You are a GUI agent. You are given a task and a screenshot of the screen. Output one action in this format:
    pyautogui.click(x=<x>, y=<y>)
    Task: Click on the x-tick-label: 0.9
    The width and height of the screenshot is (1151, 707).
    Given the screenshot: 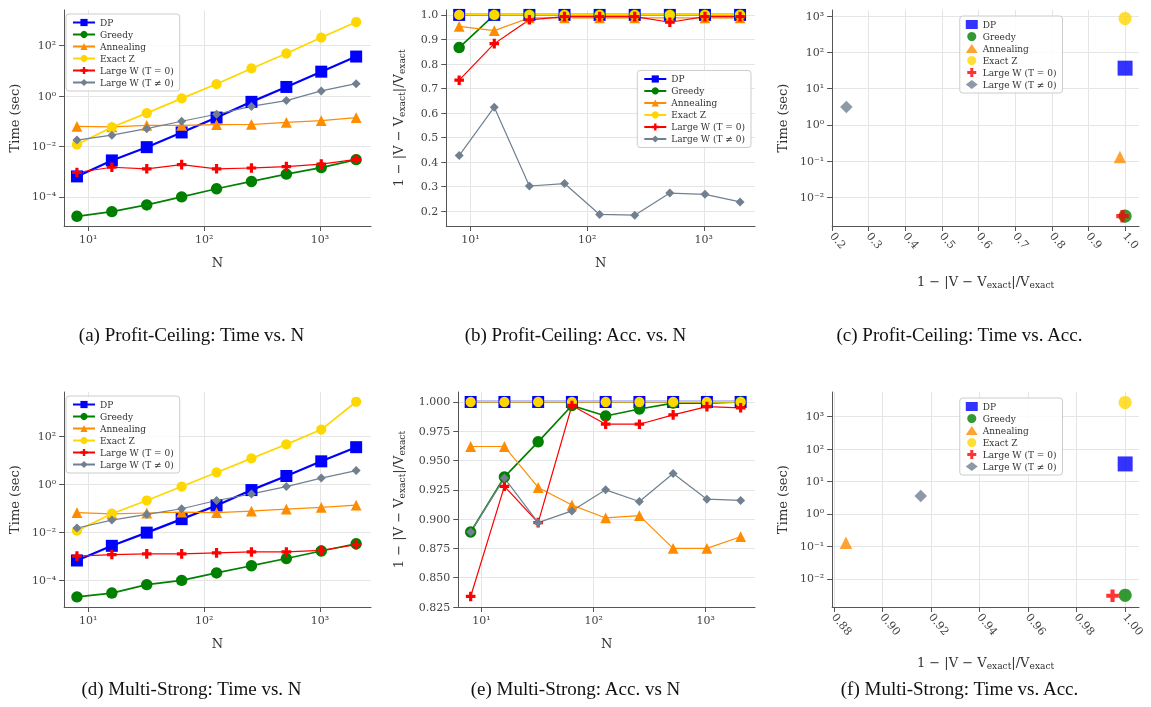 What is the action you would take?
    pyautogui.click(x=1094, y=240)
    